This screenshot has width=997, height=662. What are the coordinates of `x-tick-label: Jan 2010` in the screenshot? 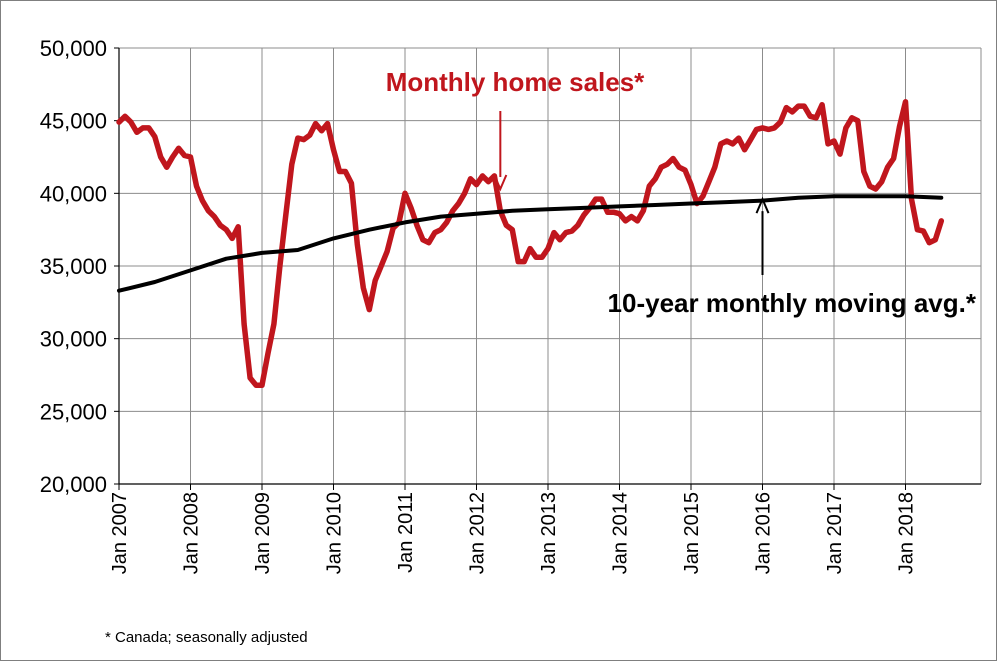 It's located at (335, 533).